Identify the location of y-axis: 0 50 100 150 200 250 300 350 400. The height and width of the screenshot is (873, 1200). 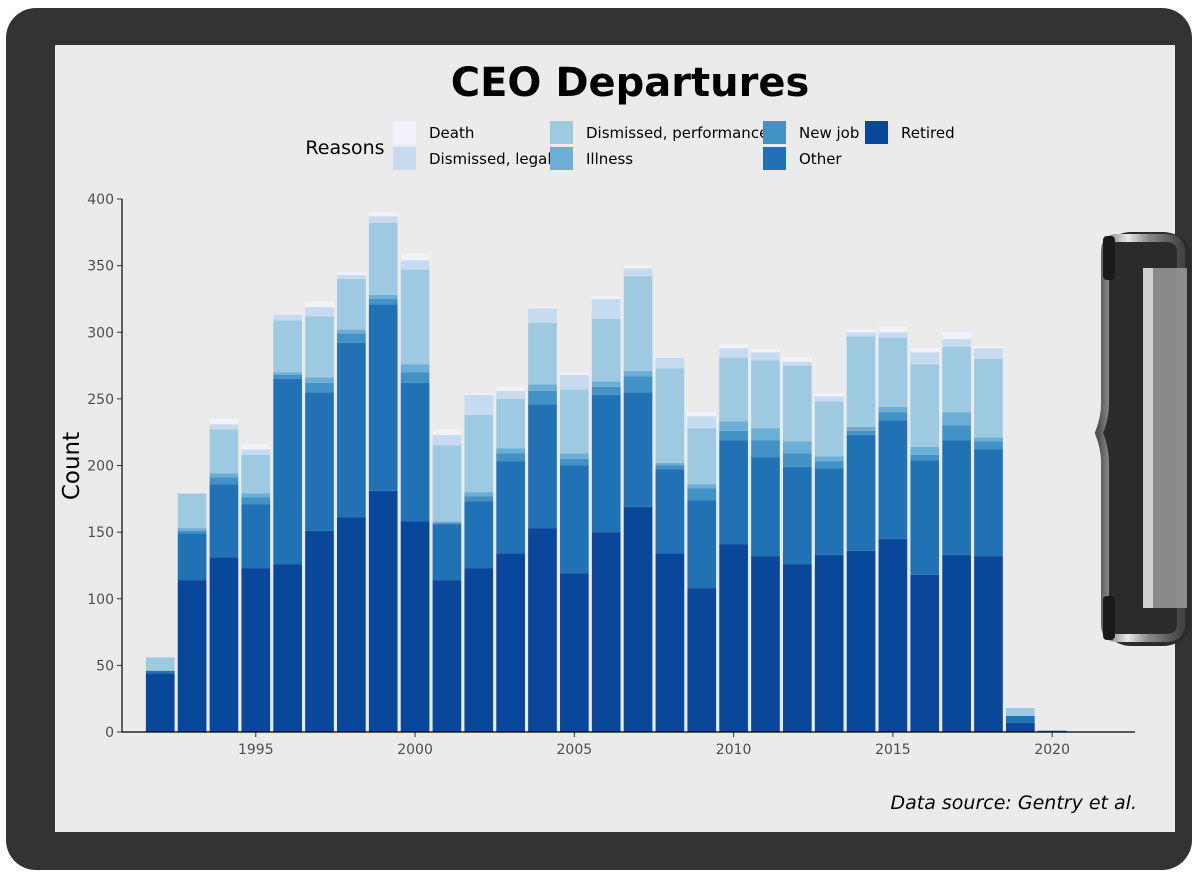
(104, 466).